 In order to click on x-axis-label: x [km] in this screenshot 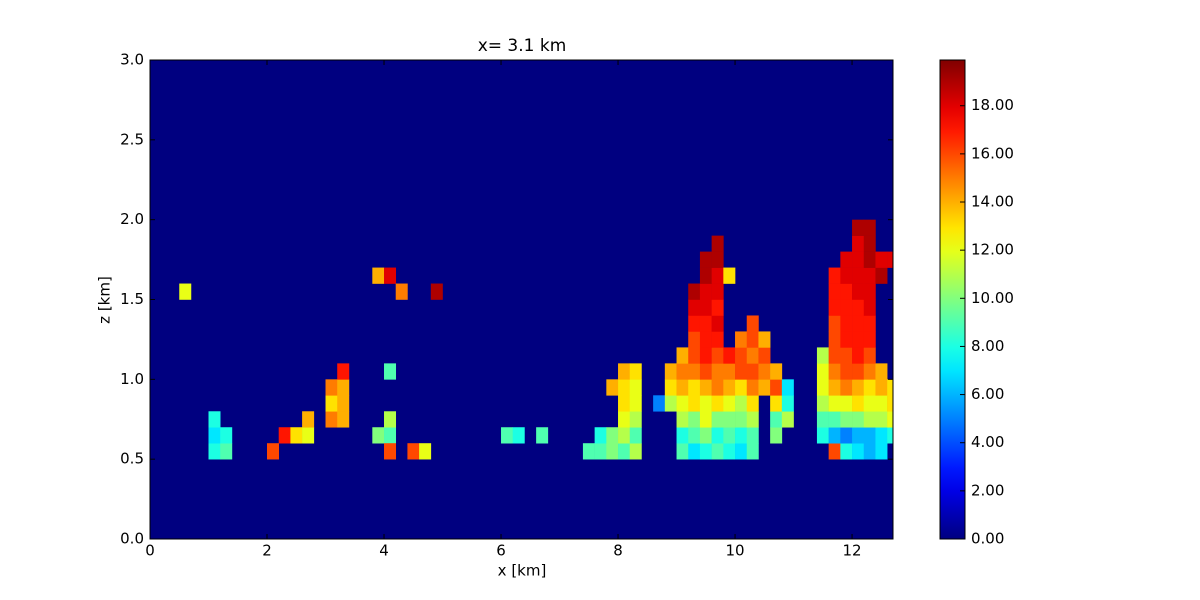, I will do `click(522, 571)`.